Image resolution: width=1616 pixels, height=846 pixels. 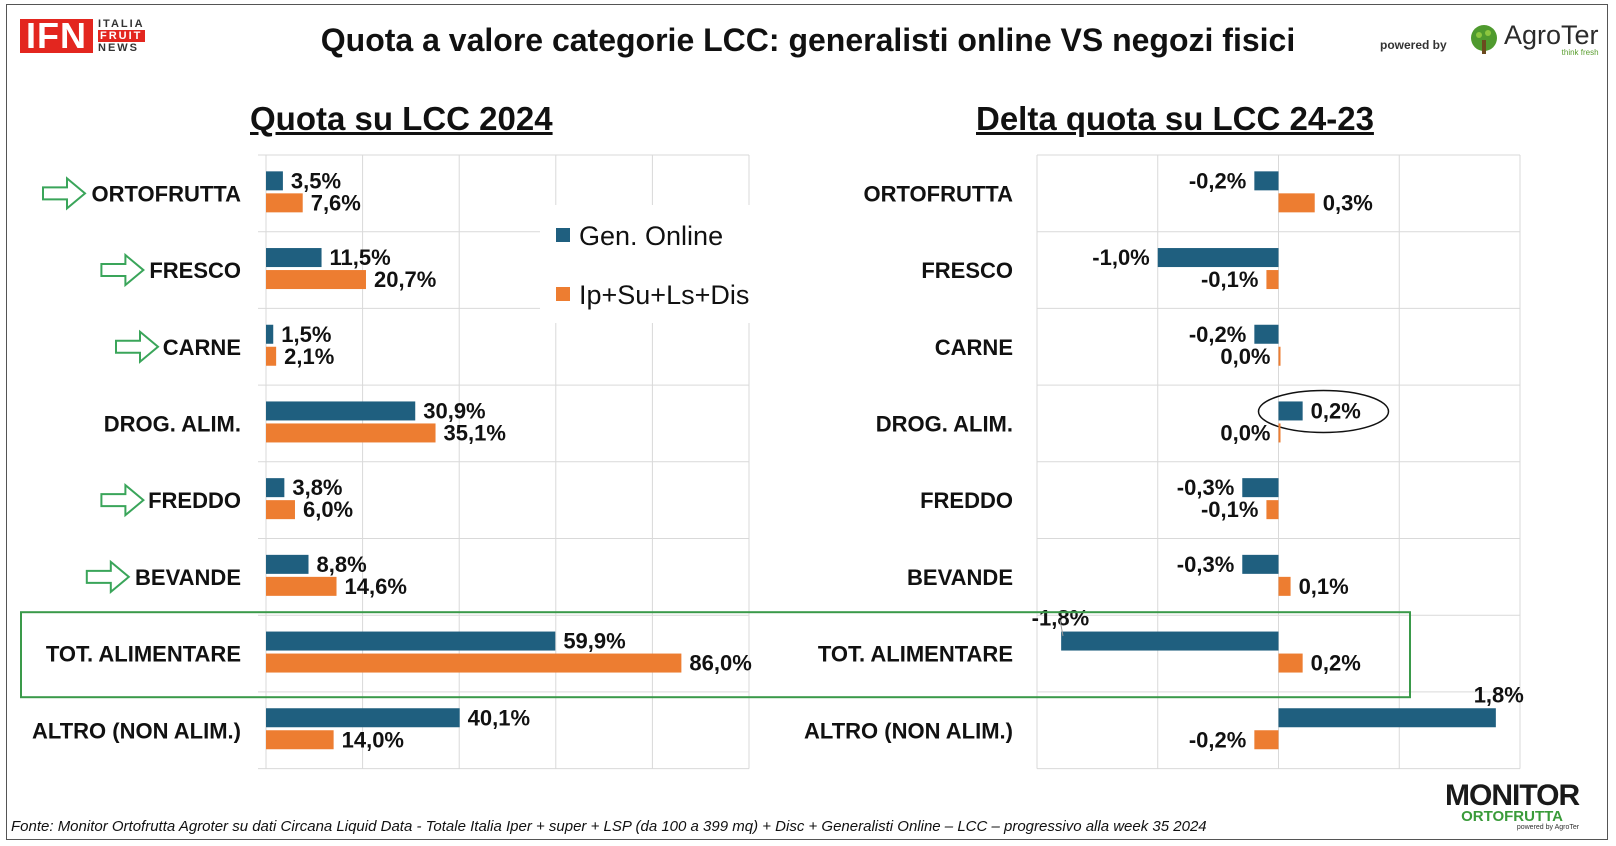 I want to click on left-data-label: 59,9%, so click(x=594, y=641).